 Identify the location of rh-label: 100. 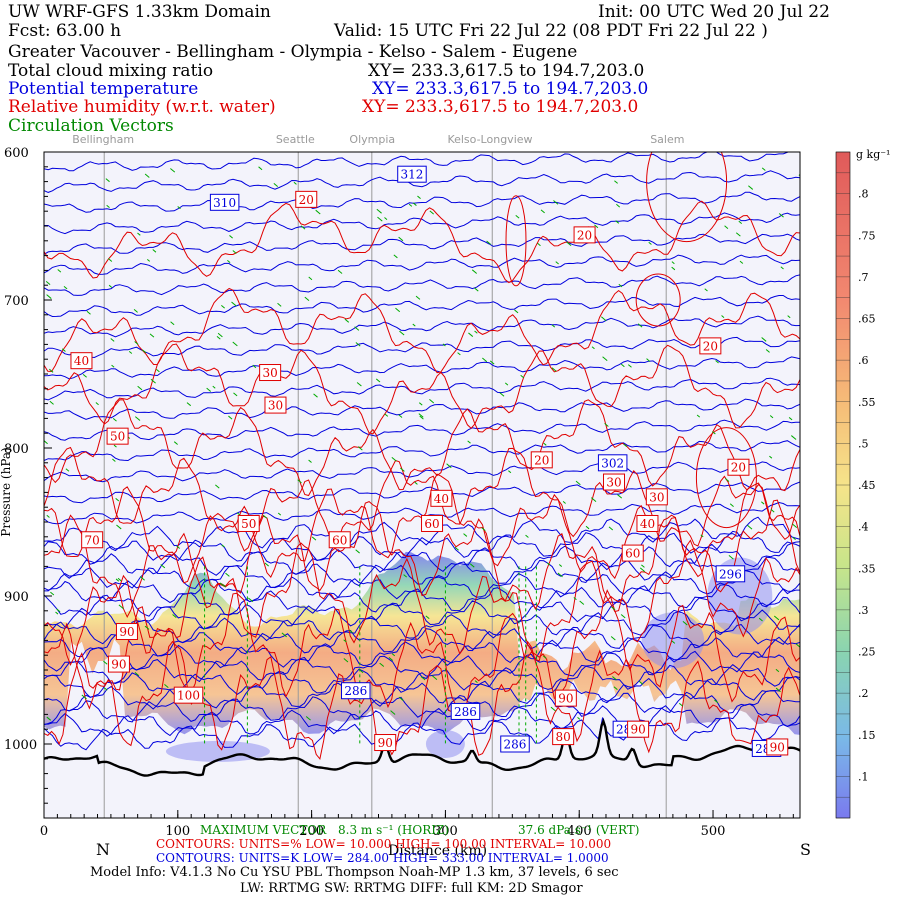
(188, 696).